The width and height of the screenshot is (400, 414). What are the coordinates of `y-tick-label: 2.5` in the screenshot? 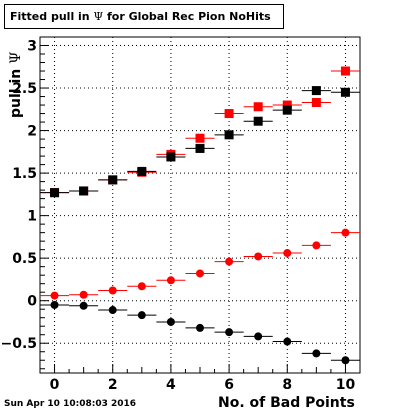 It's located at (24, 89).